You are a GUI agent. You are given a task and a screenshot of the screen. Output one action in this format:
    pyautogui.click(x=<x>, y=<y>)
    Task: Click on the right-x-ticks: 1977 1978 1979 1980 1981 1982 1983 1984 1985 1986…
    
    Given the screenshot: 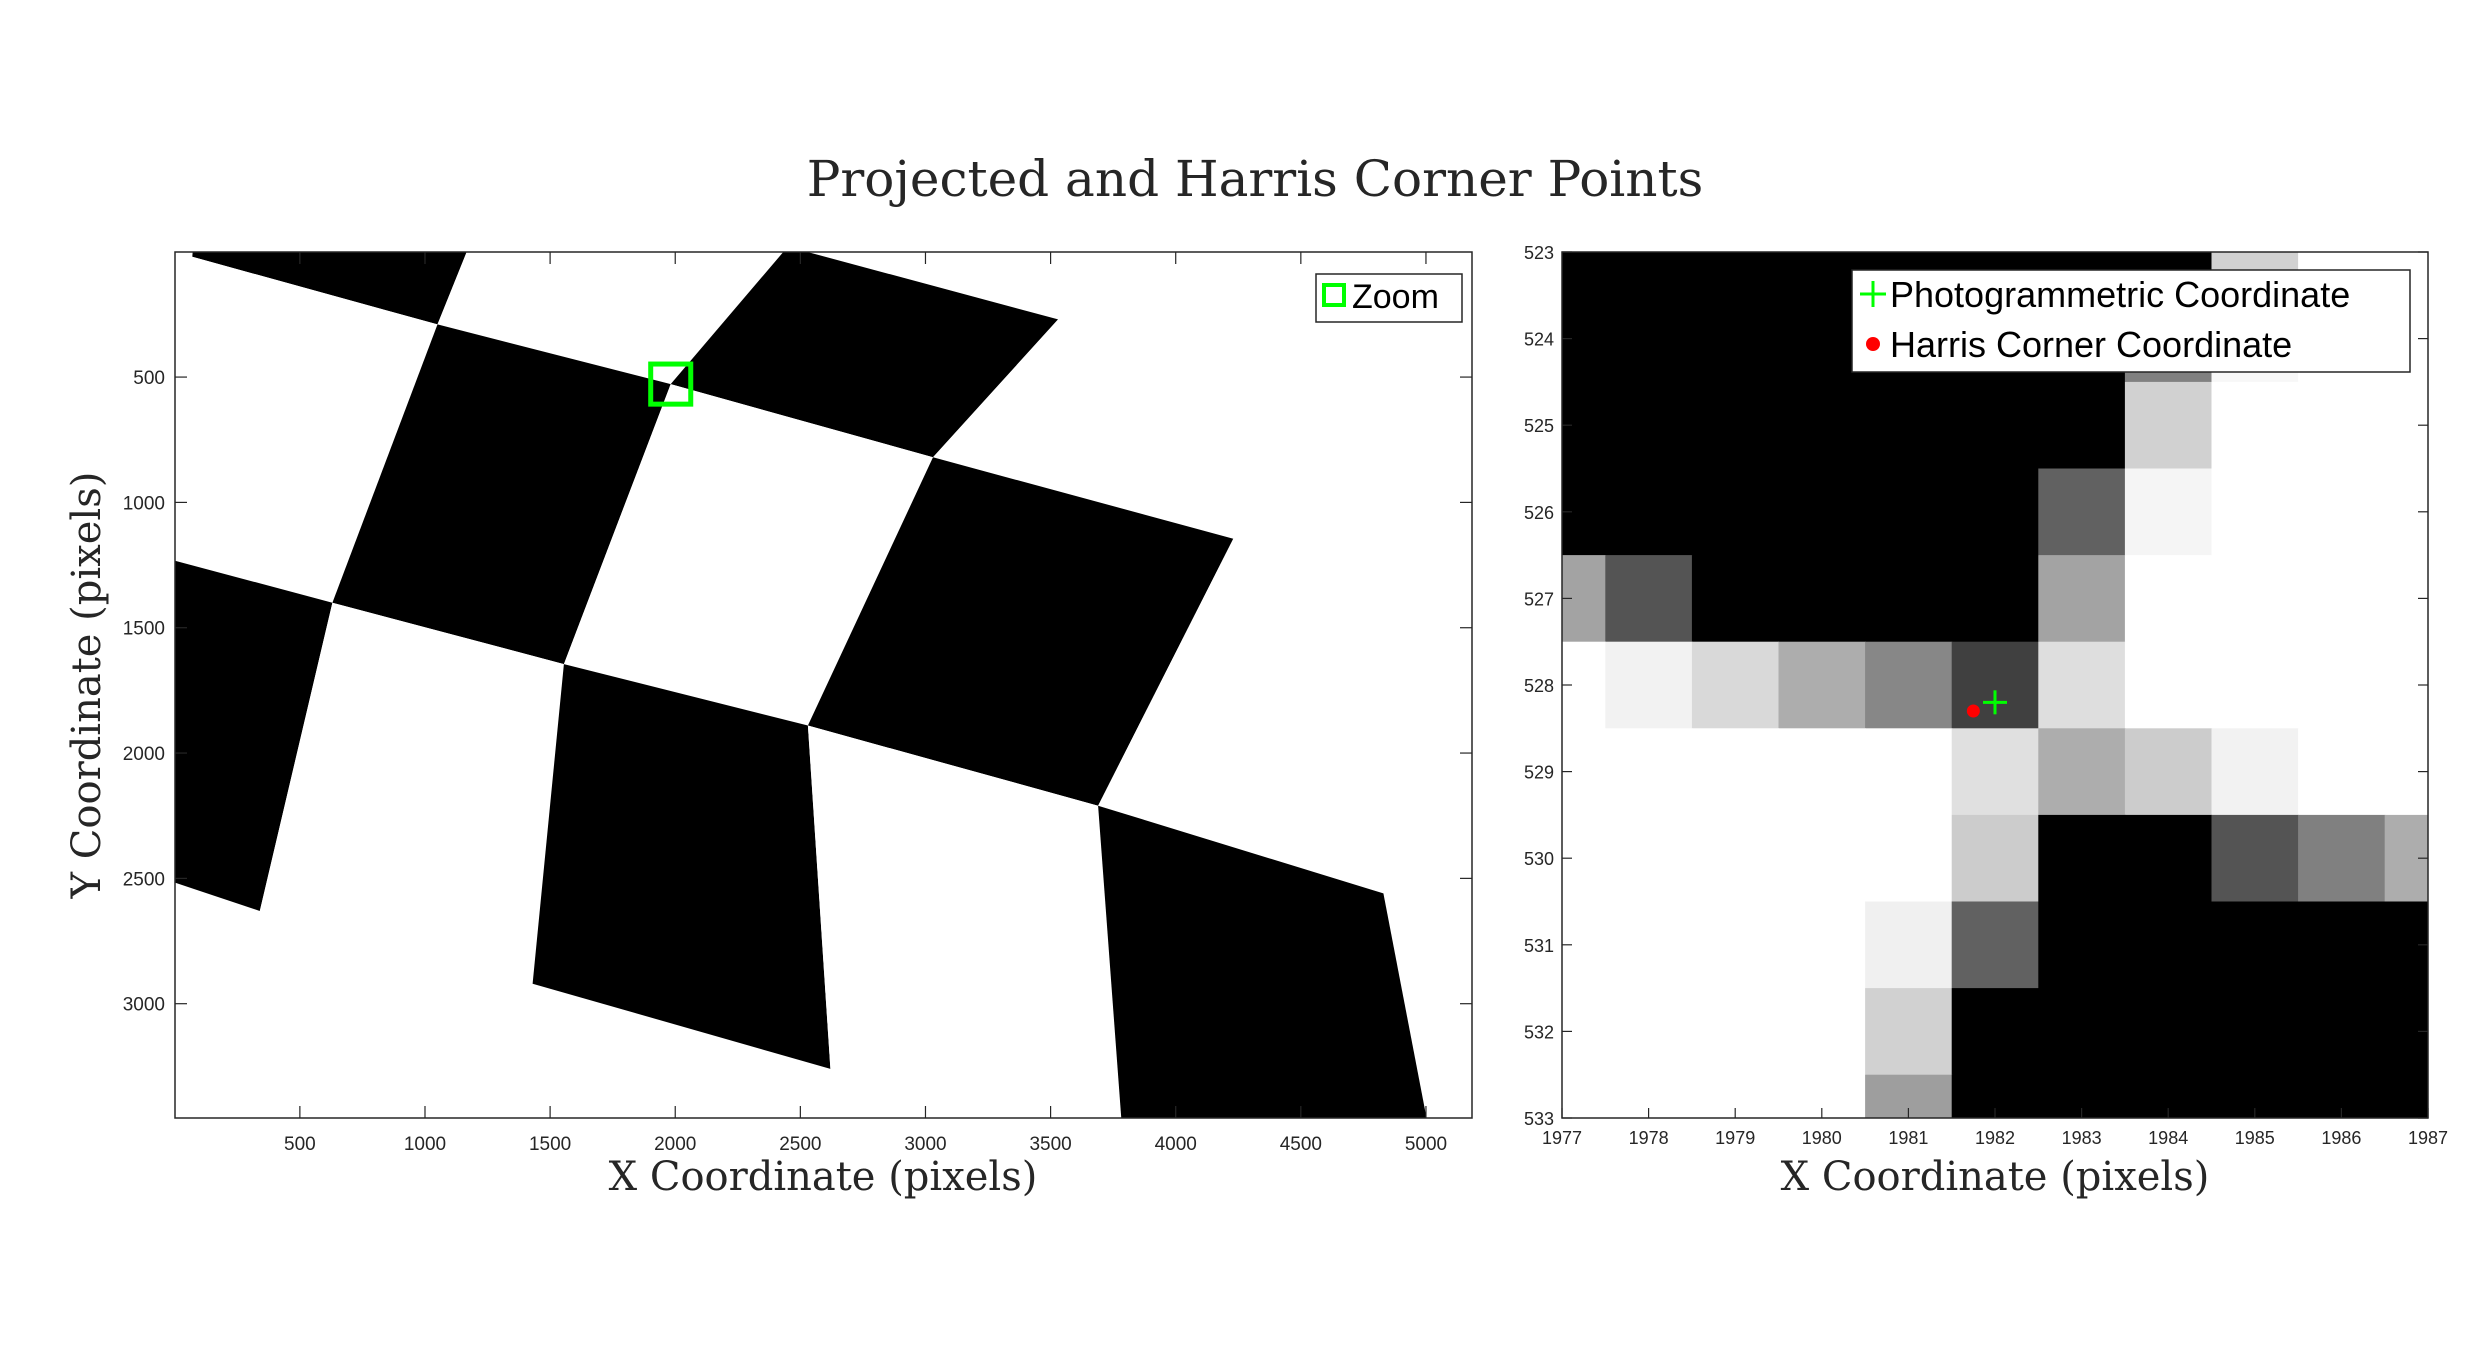 What is the action you would take?
    pyautogui.click(x=1995, y=1128)
    